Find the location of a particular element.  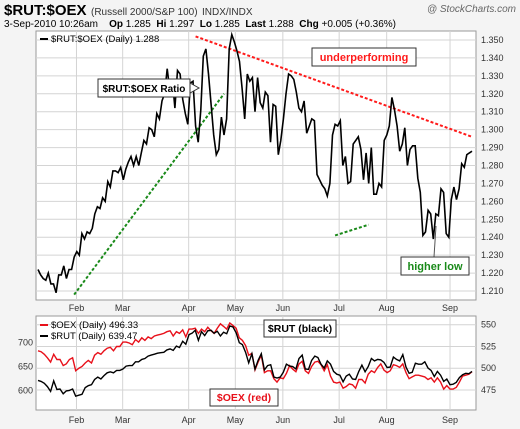

higher-low-box is located at coordinates (435, 266).